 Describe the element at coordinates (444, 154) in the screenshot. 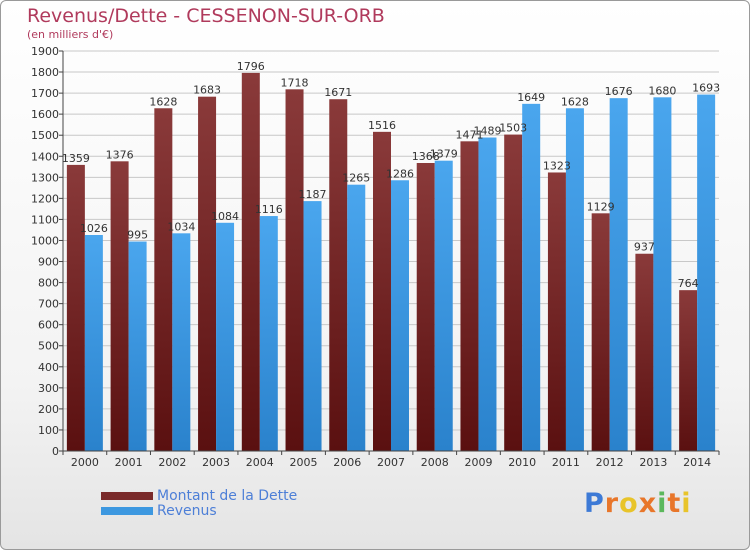

I see `data-label-revenus: 1379` at that location.